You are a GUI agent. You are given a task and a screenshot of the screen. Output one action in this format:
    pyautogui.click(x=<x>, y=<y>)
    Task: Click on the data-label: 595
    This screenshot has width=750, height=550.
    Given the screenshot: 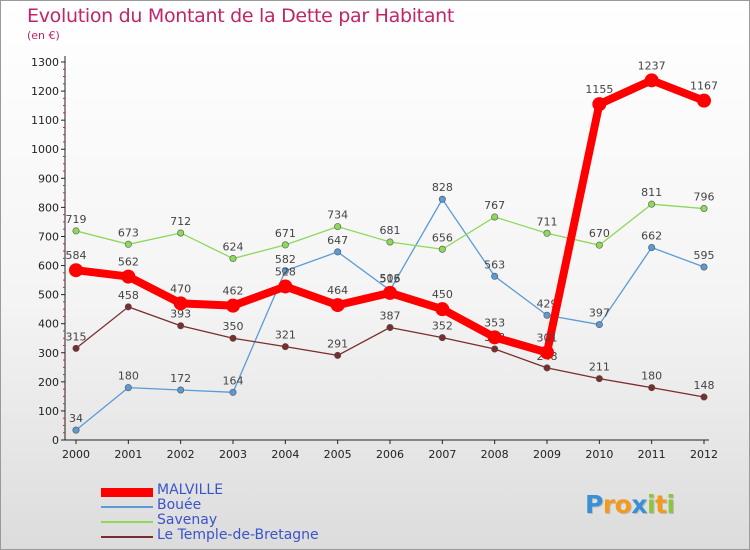 What is the action you would take?
    pyautogui.click(x=704, y=255)
    